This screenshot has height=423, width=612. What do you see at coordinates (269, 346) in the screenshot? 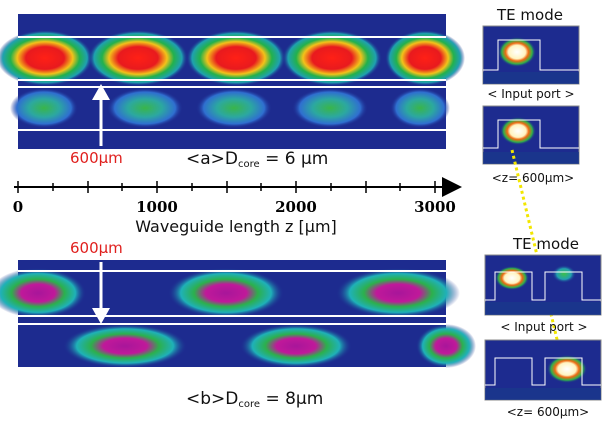
I see `panel-b-lower-row` at bounding box center [269, 346].